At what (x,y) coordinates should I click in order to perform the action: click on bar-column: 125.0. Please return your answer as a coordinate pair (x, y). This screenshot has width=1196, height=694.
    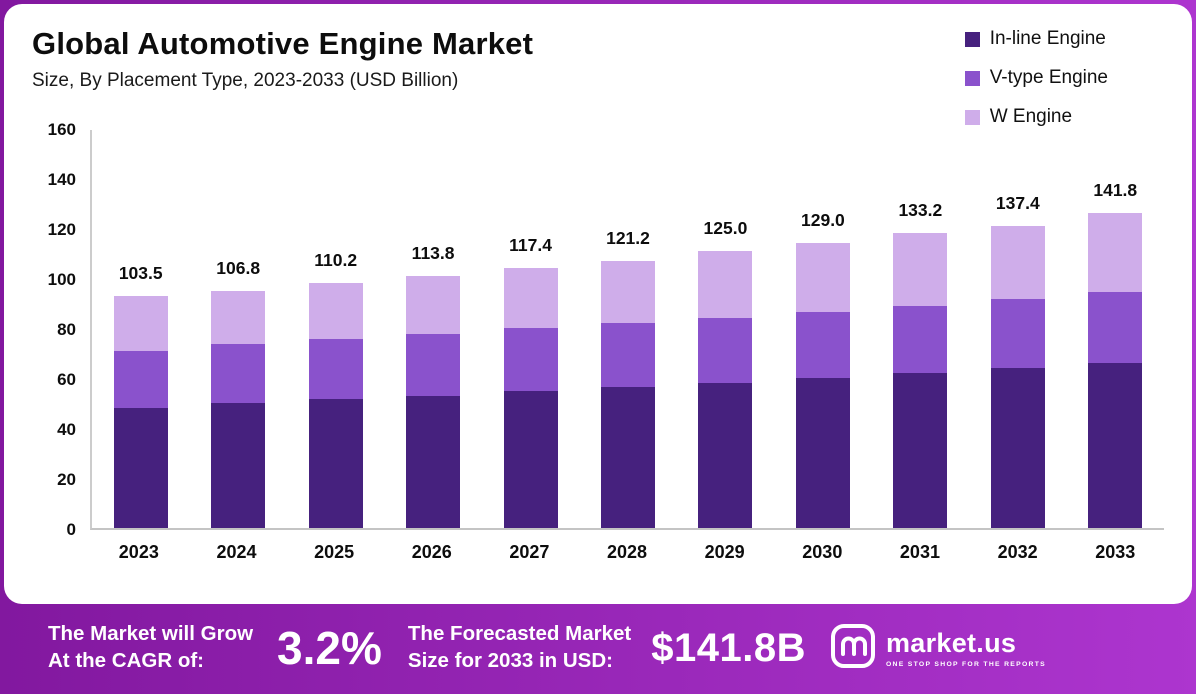
    Looking at the image, I should click on (725, 329).